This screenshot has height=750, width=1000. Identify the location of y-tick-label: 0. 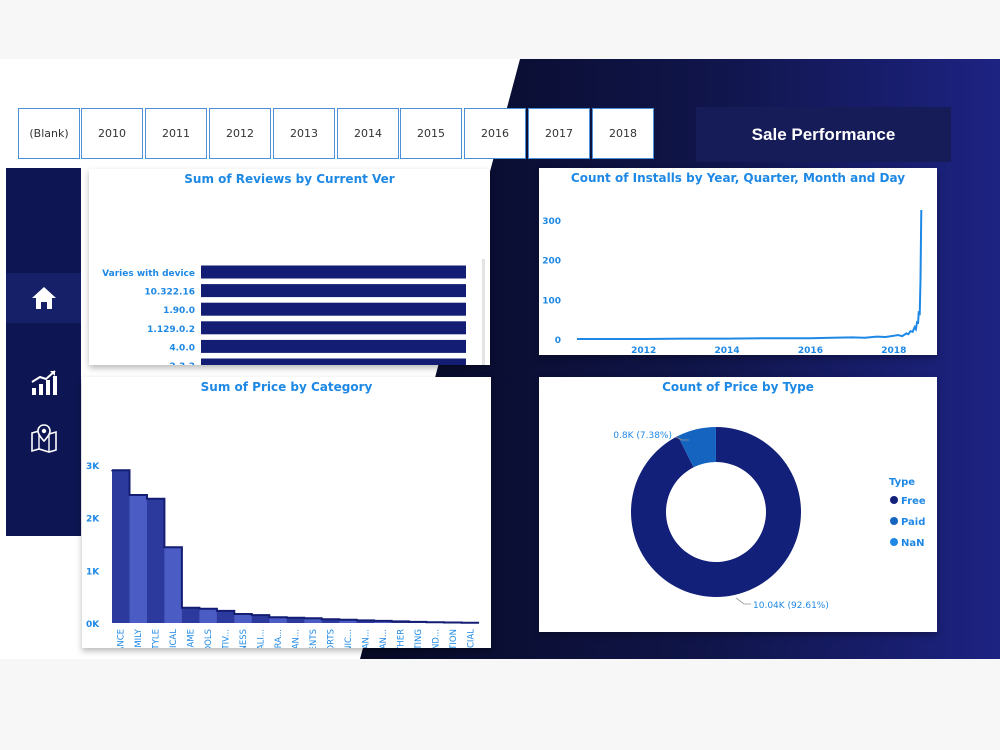
(558, 341).